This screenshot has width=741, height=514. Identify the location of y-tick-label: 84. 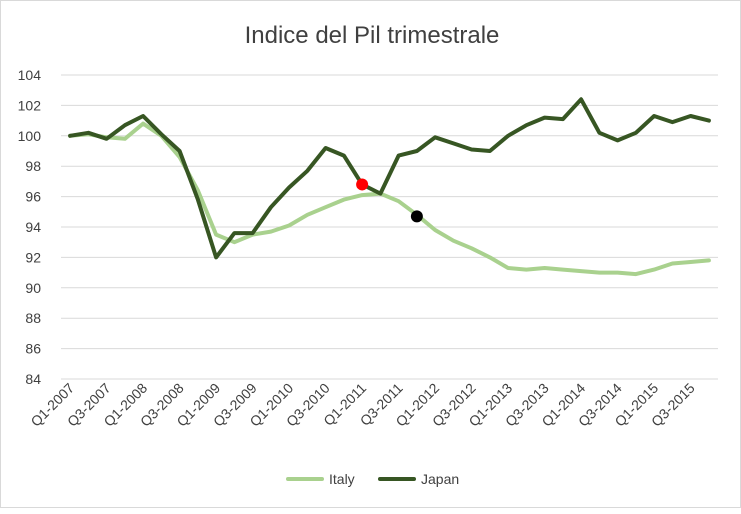
(33, 379).